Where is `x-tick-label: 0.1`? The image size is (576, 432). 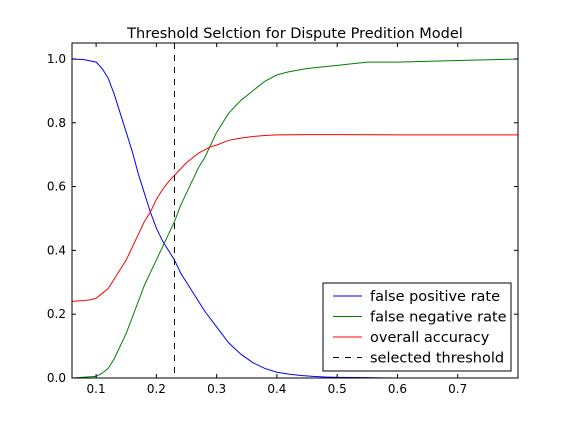
x-tick-label: 0.1 is located at coordinates (96, 389).